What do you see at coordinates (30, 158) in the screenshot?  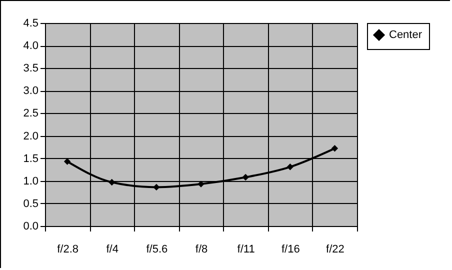 I see `y-tick-label: 1.5` at bounding box center [30, 158].